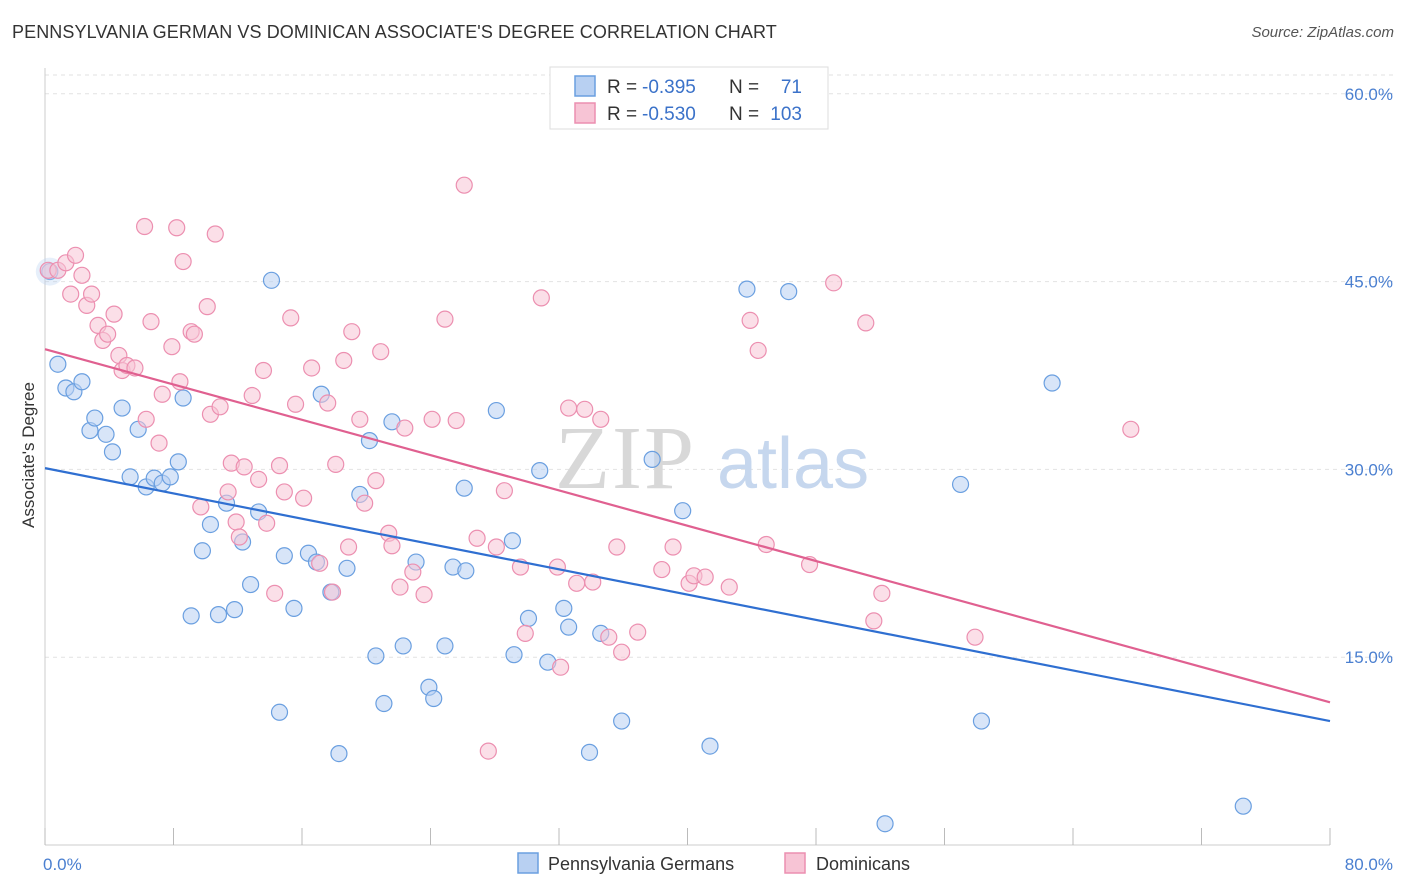 The height and width of the screenshot is (892, 1406). Describe the element at coordinates (28, 455) in the screenshot. I see `y-axis-label: Associate's Degree` at that location.